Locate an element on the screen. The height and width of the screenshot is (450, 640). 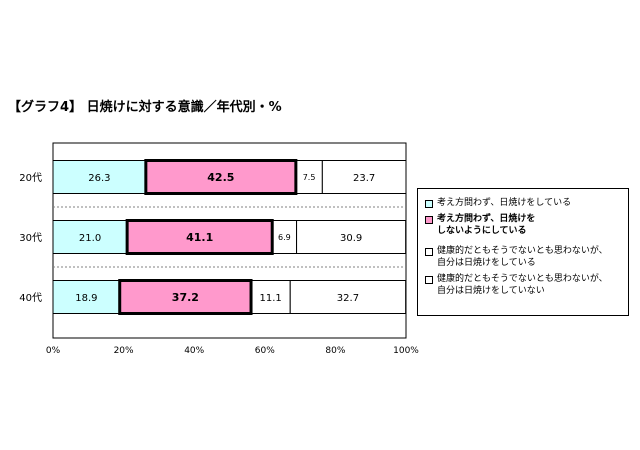
legend-item-series-2: 考え方問わず、日焼けを しないようにしている is located at coordinates (523, 225).